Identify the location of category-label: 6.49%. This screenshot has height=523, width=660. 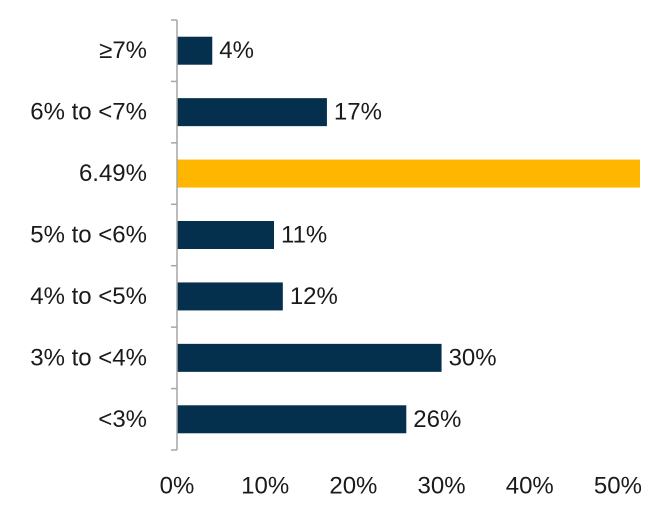
(113, 173).